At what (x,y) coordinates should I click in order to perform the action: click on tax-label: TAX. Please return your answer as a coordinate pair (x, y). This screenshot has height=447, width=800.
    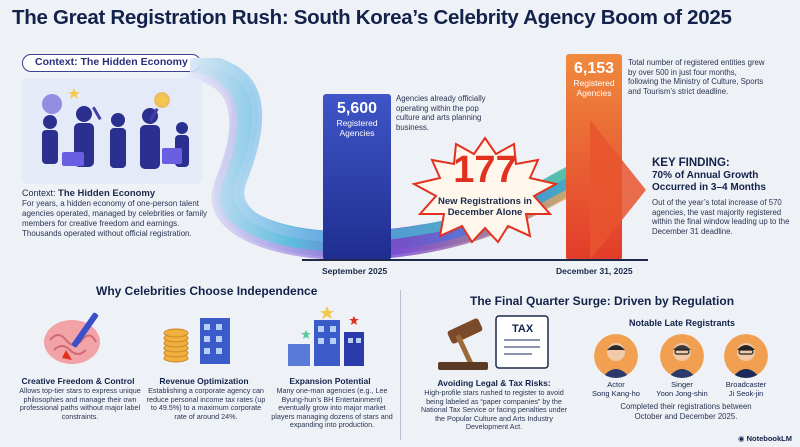
    Looking at the image, I should click on (523, 329).